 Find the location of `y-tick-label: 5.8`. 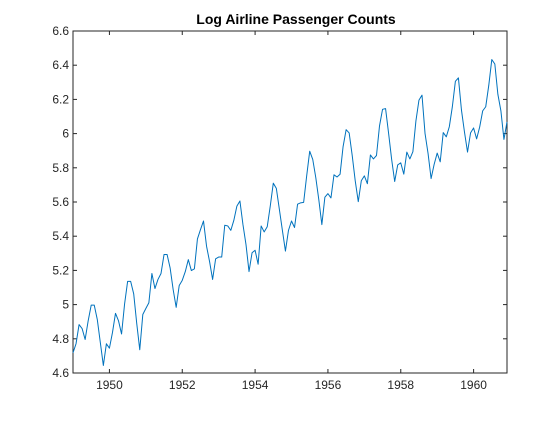

y-tick-label: 5.8 is located at coordinates (60, 168).